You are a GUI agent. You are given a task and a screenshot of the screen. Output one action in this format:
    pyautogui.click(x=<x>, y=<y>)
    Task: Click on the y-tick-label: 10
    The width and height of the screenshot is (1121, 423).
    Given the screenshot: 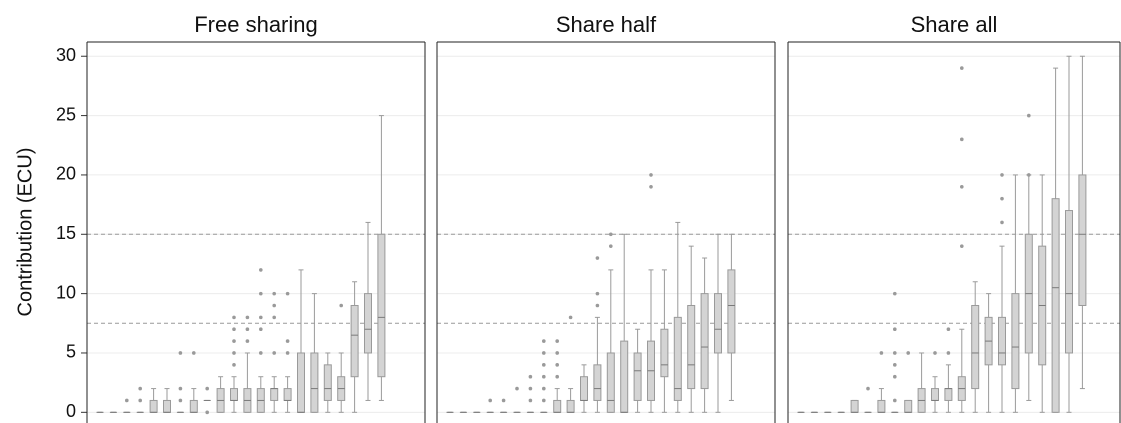 What is the action you would take?
    pyautogui.click(x=66, y=292)
    